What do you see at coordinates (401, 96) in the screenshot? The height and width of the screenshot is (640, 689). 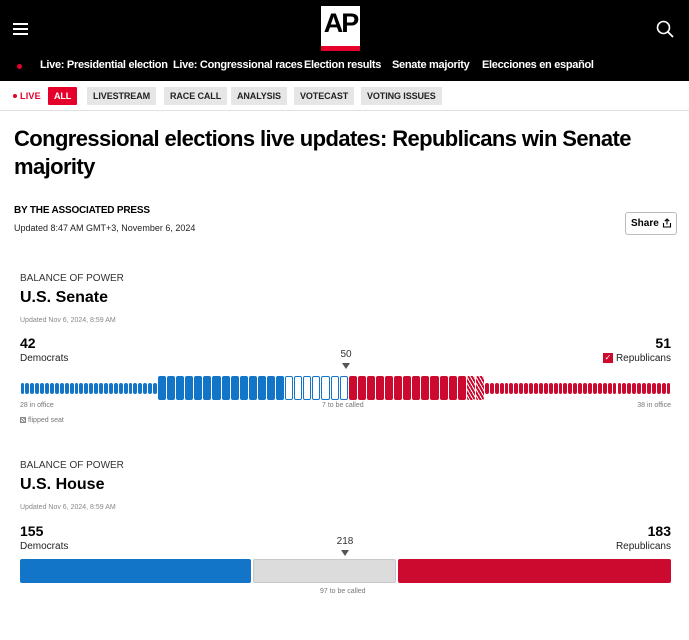 I see `filter-chip-voting-issues: VOTING ISSUES` at bounding box center [401, 96].